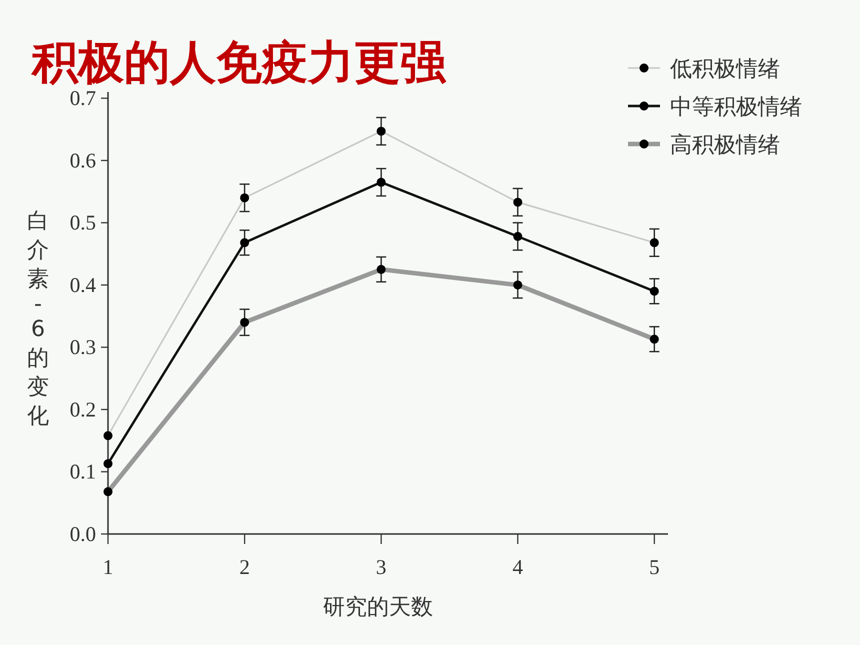  What do you see at coordinates (83, 284) in the screenshot?
I see `y-tick-label: 0.4` at bounding box center [83, 284].